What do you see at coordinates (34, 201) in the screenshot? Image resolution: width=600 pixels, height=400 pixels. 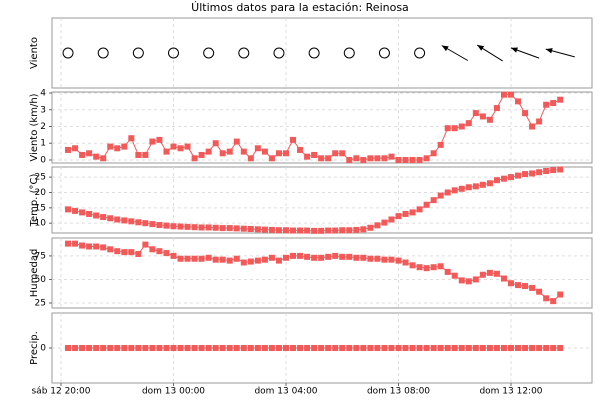 I see `y-axis-label: Temp. (°C)` at bounding box center [34, 201].